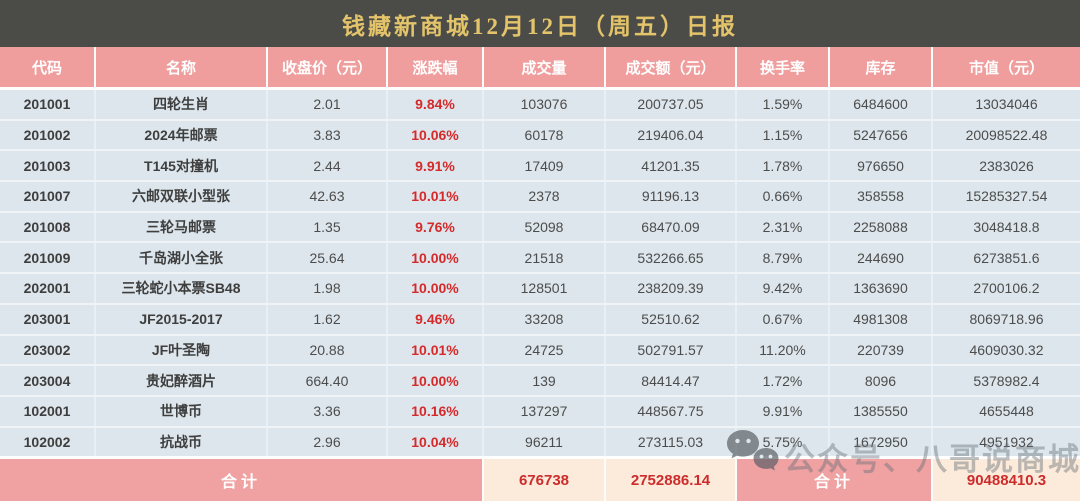  I want to click on volume-cell: 137297, so click(544, 411).